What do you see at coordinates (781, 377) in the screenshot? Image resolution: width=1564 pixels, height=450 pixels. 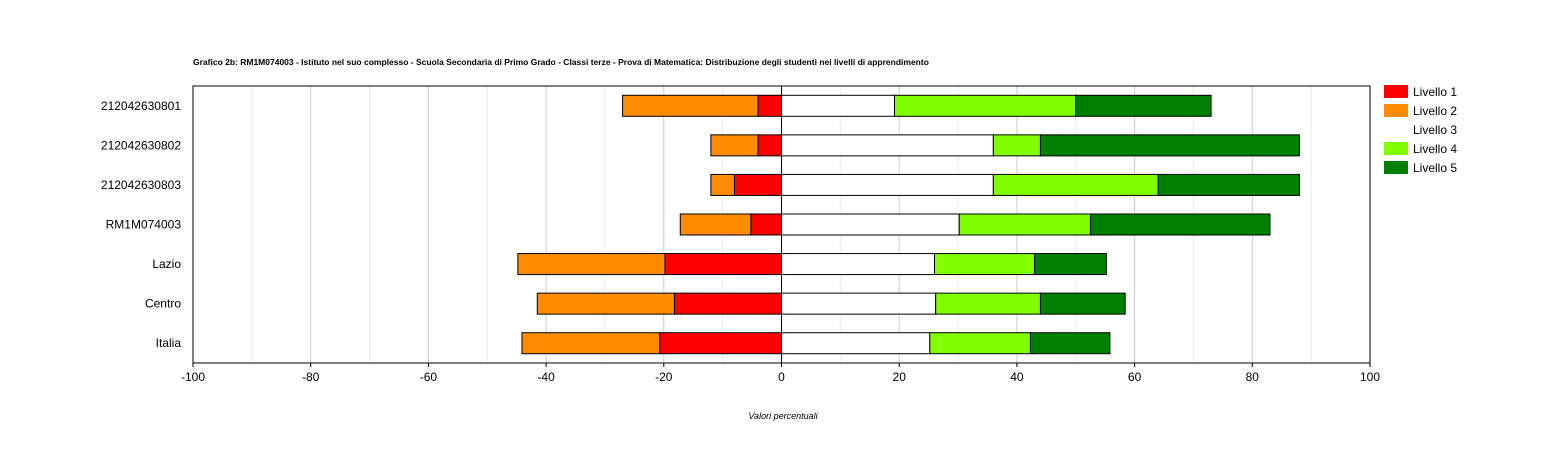 I see `x-tick-label: 0` at bounding box center [781, 377].